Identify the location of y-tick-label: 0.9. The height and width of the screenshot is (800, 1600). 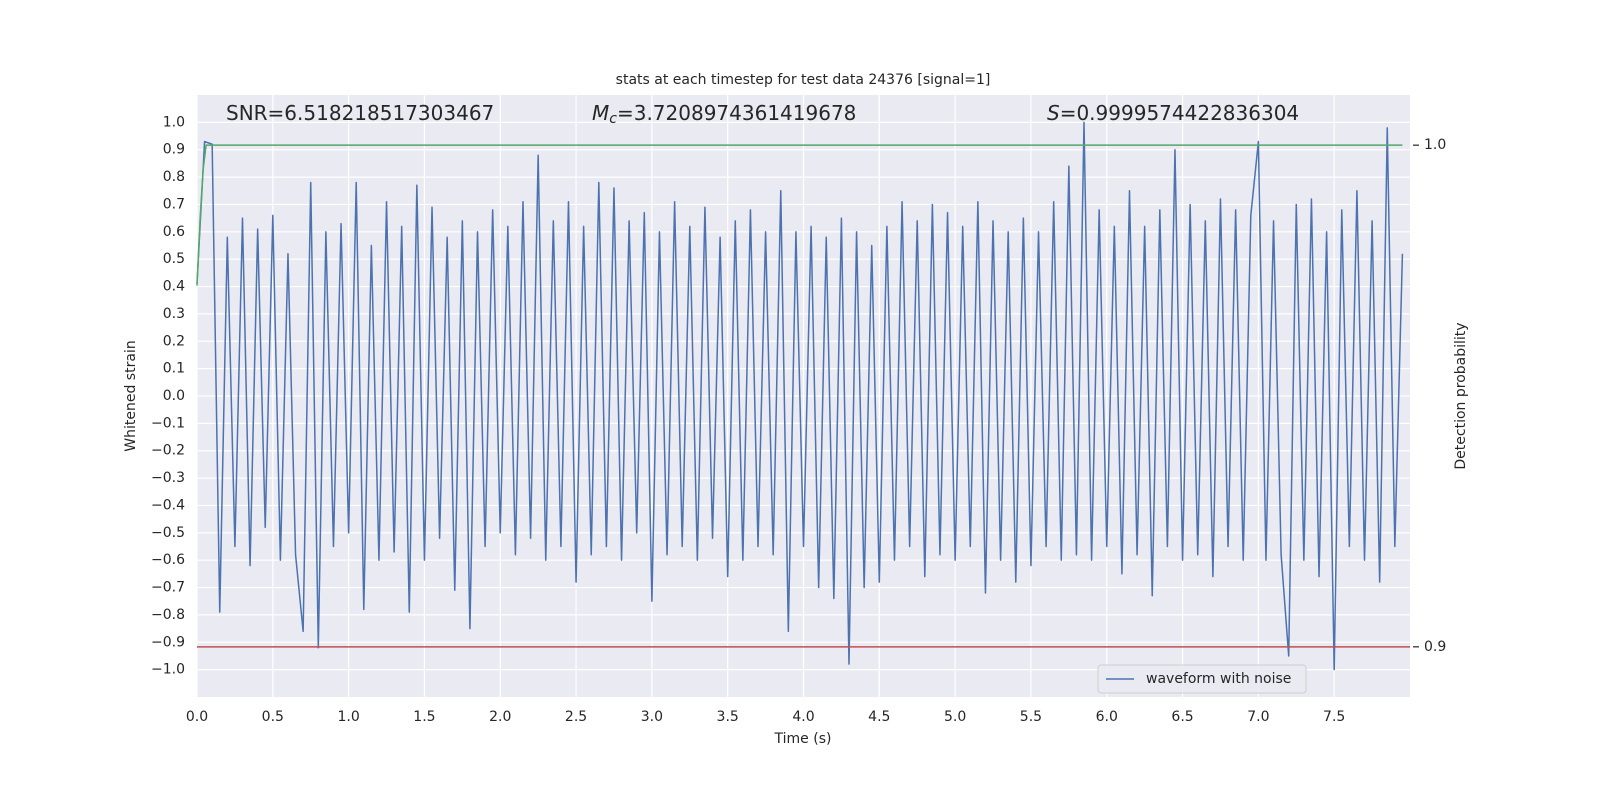
(174, 150).